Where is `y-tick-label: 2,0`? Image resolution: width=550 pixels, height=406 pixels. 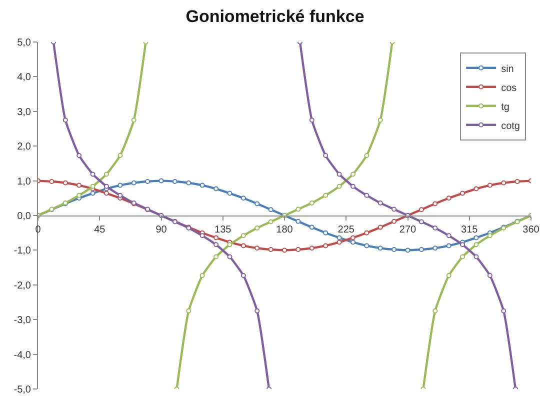 y-tick-label: 2,0 is located at coordinates (24, 147).